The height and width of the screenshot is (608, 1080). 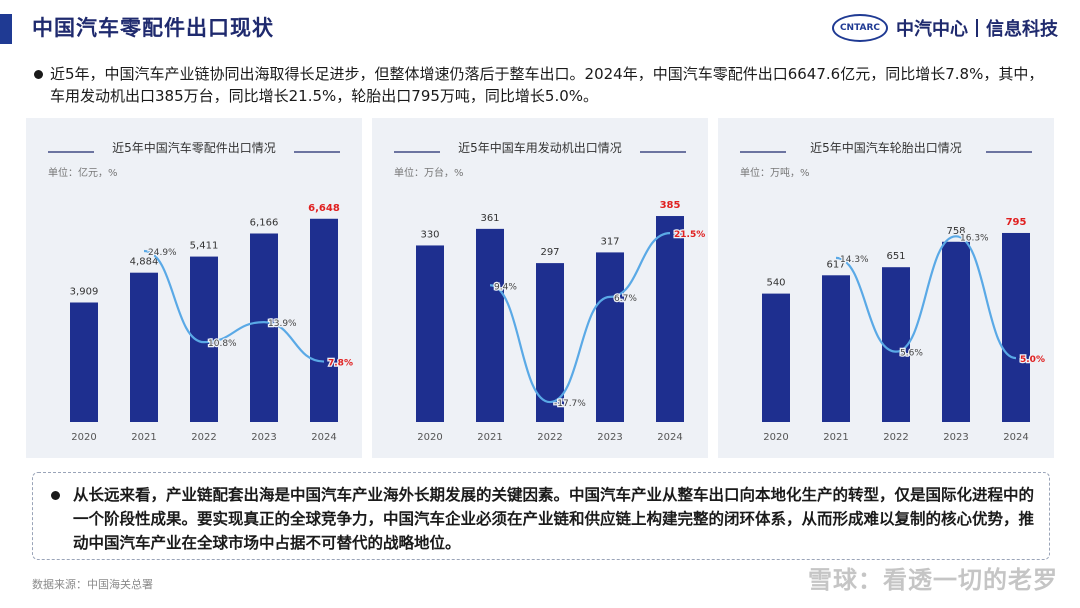 I want to click on bar-value-label: 540, so click(x=775, y=283).